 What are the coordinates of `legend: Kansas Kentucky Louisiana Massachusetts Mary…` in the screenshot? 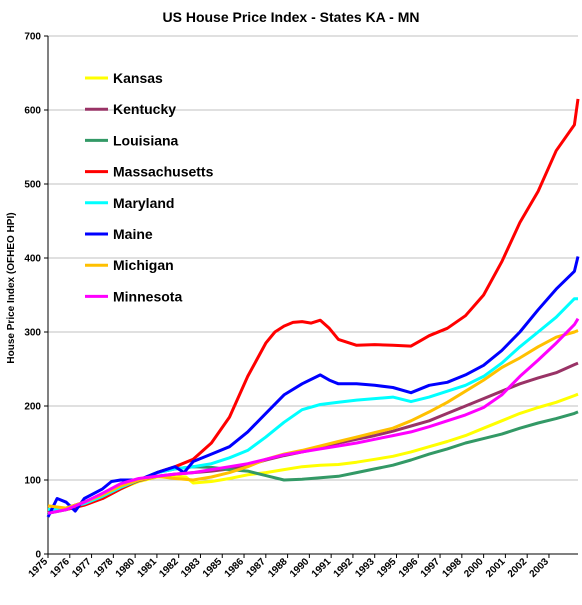 It's located at (149, 187).